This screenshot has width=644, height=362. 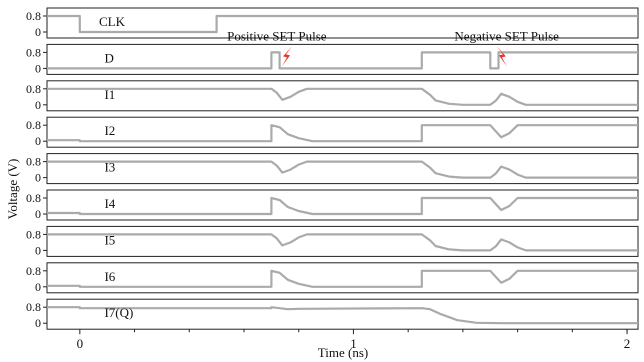 I want to click on series-label-clk: CLK, so click(x=112, y=21).